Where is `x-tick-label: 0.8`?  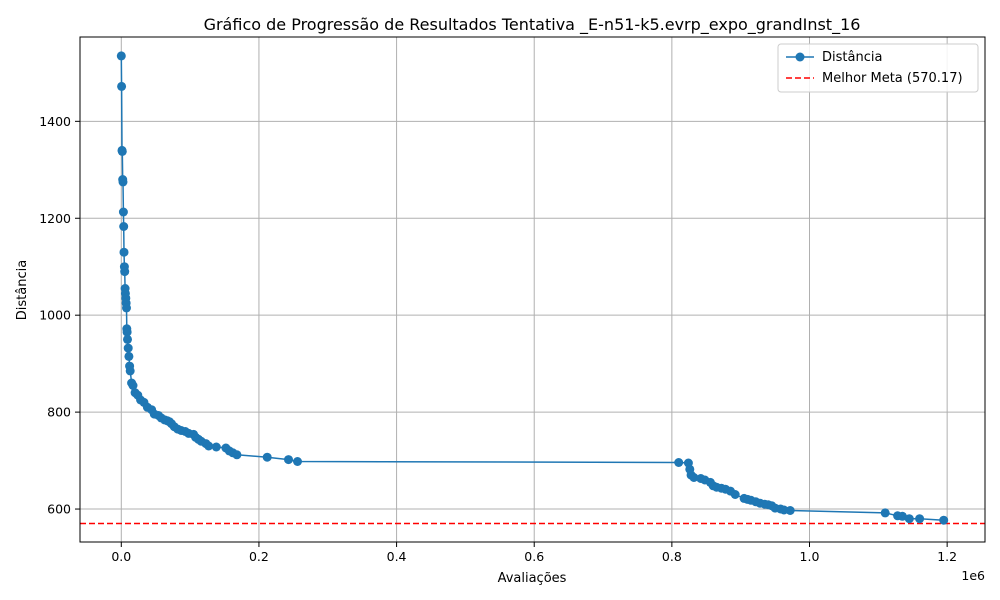
x-tick-label: 0.8 is located at coordinates (672, 556).